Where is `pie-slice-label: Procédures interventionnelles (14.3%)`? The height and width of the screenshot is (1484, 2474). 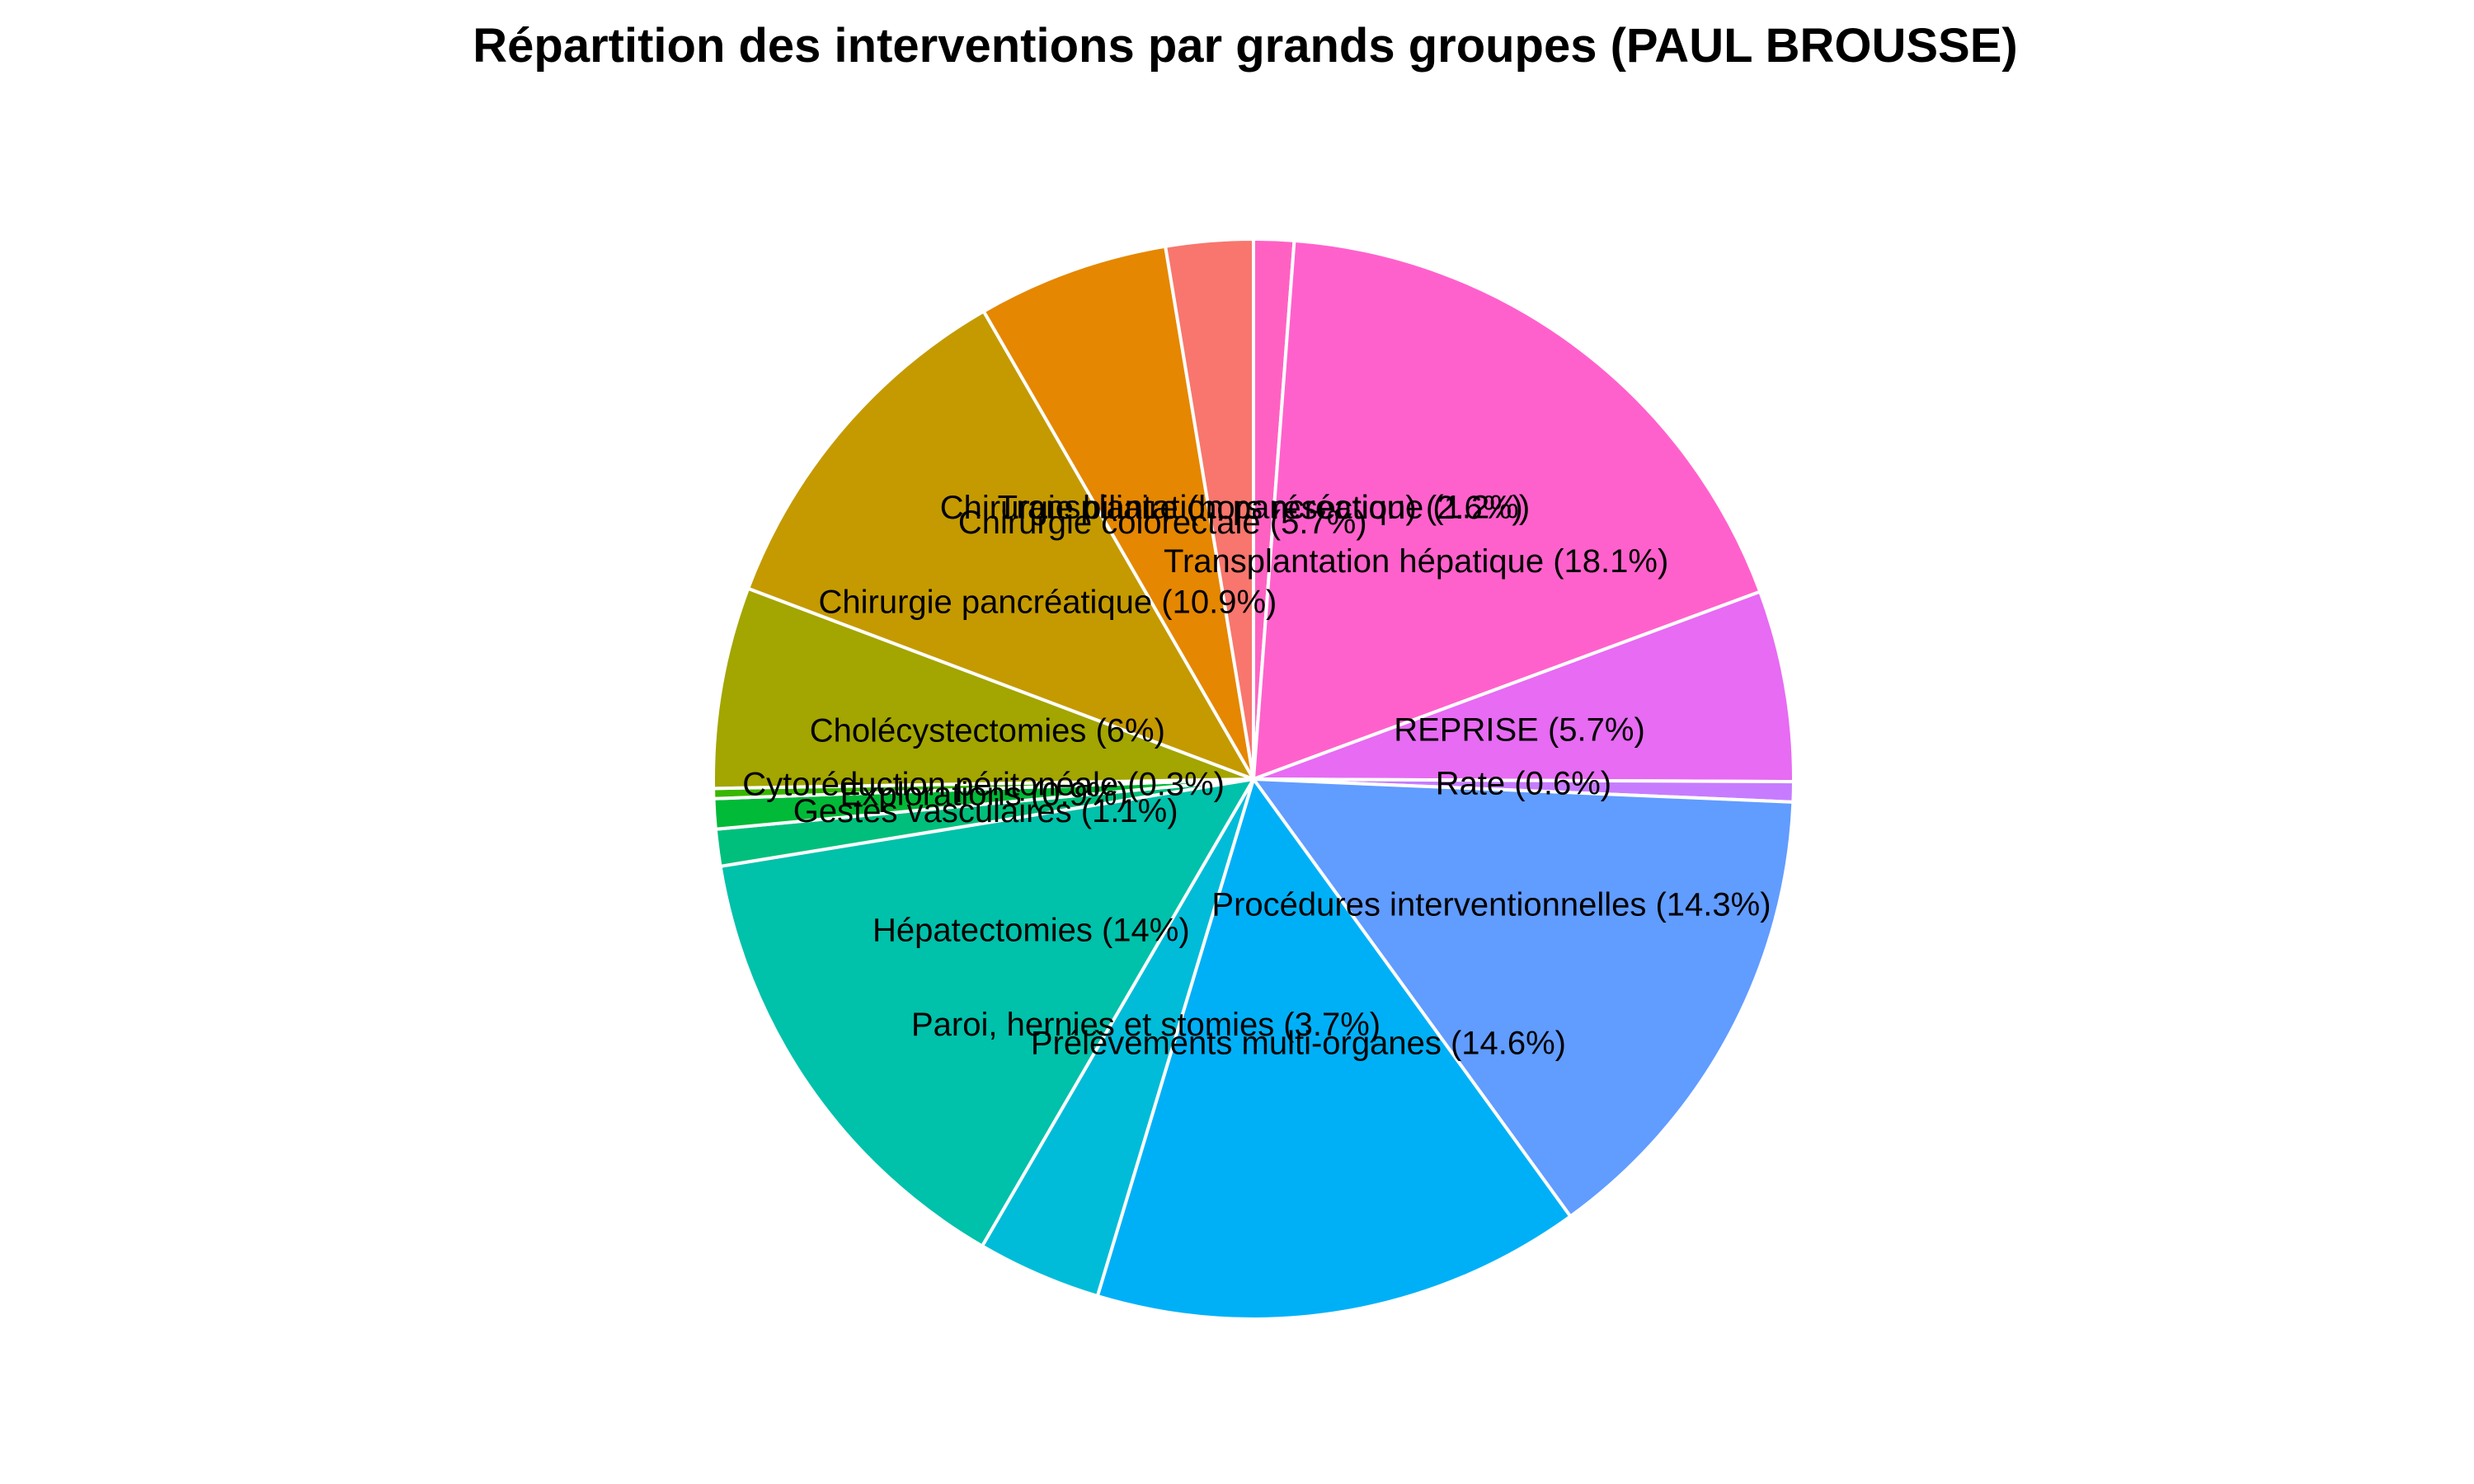 pie-slice-label: Procédures interventionnelles (14.3%) is located at coordinates (1491, 905).